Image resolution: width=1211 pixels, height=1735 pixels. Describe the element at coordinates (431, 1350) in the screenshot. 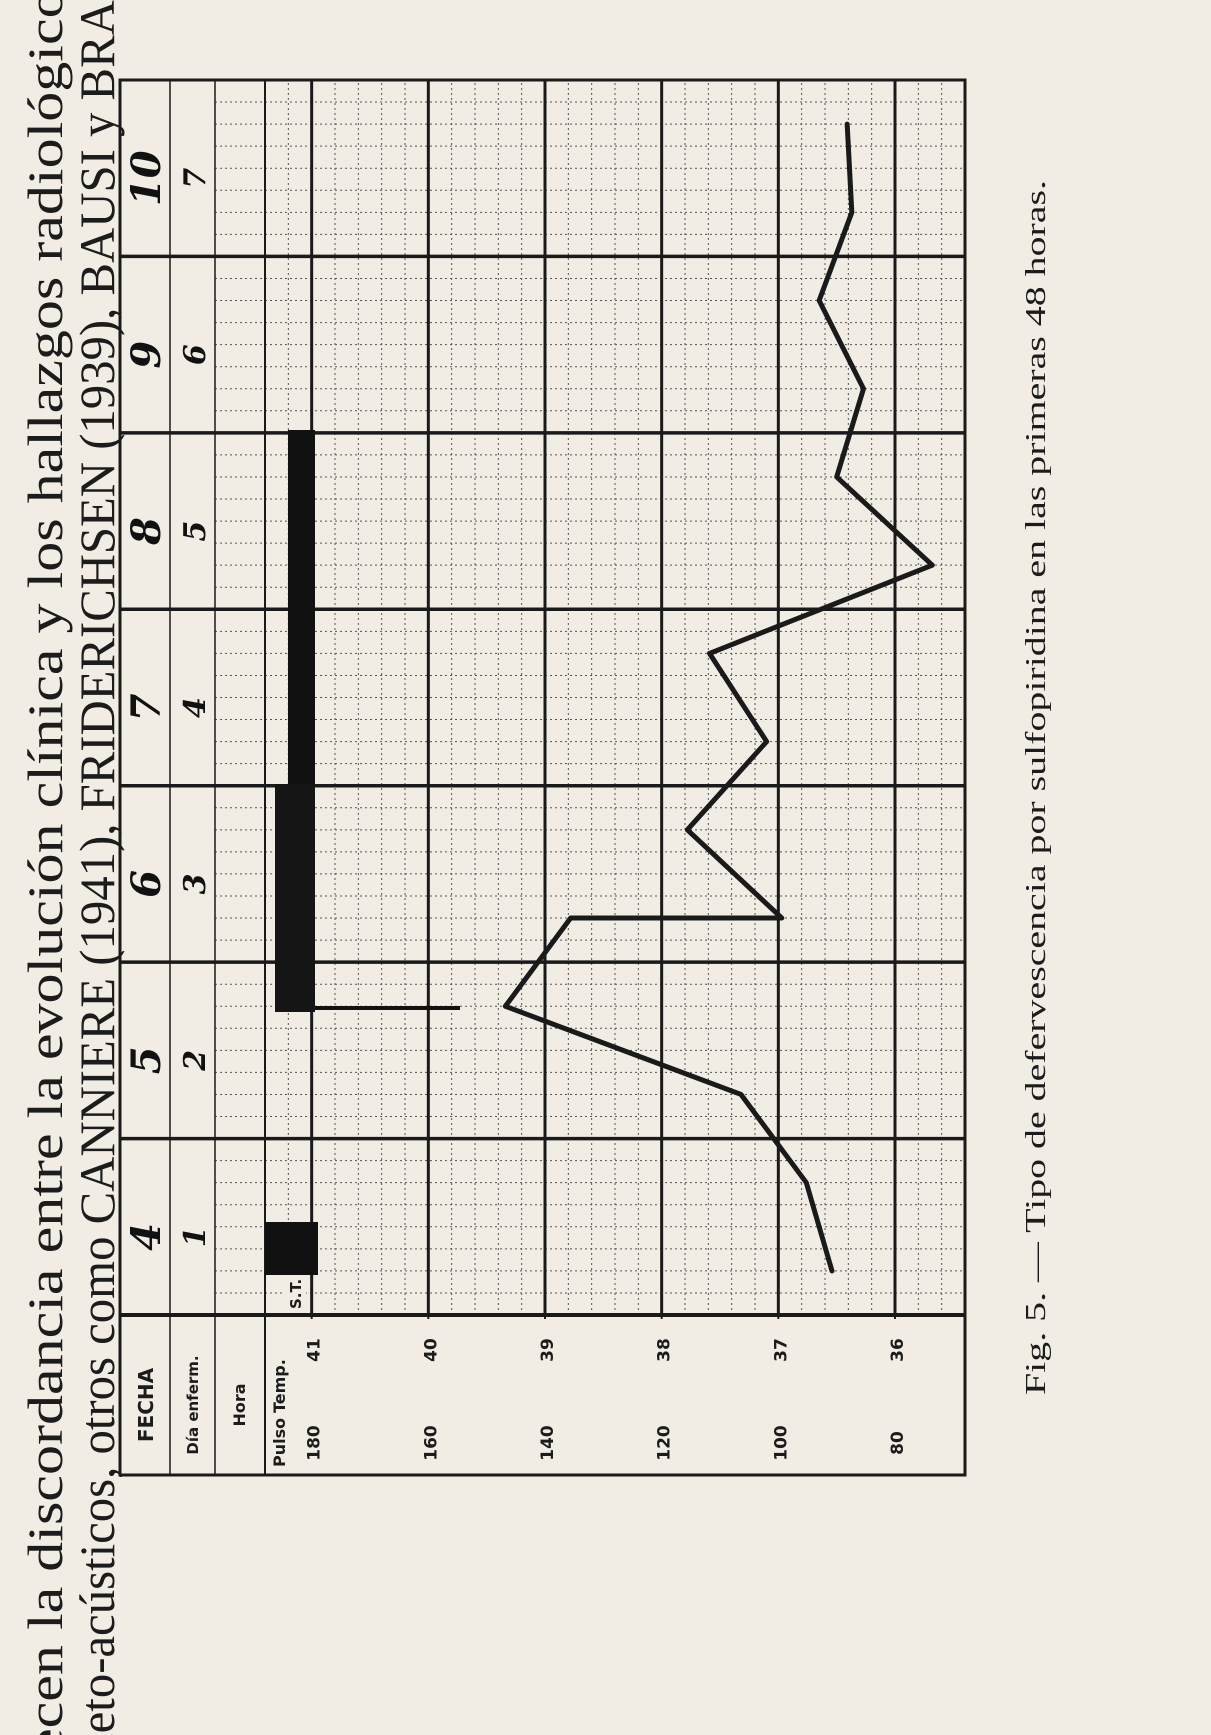

I see `y-tick-label: 40` at that location.